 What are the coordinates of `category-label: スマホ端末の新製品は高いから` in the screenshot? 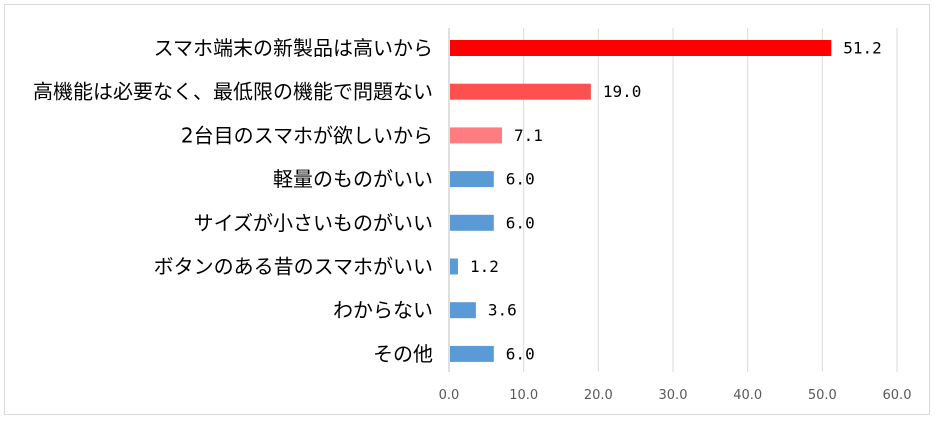 It's located at (293, 48).